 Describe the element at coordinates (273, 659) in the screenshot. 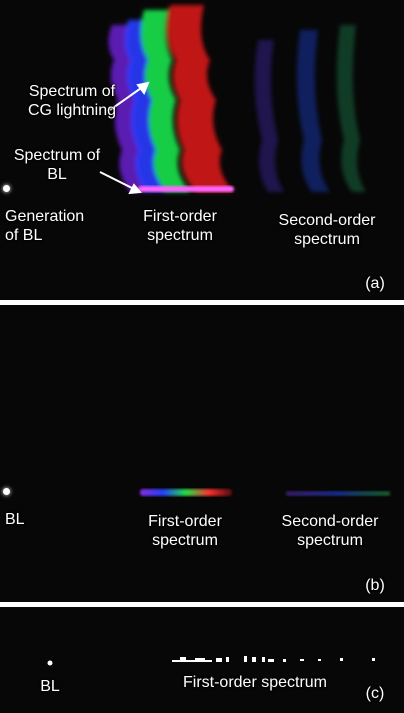

I see `first-order-spectrum-c` at that location.